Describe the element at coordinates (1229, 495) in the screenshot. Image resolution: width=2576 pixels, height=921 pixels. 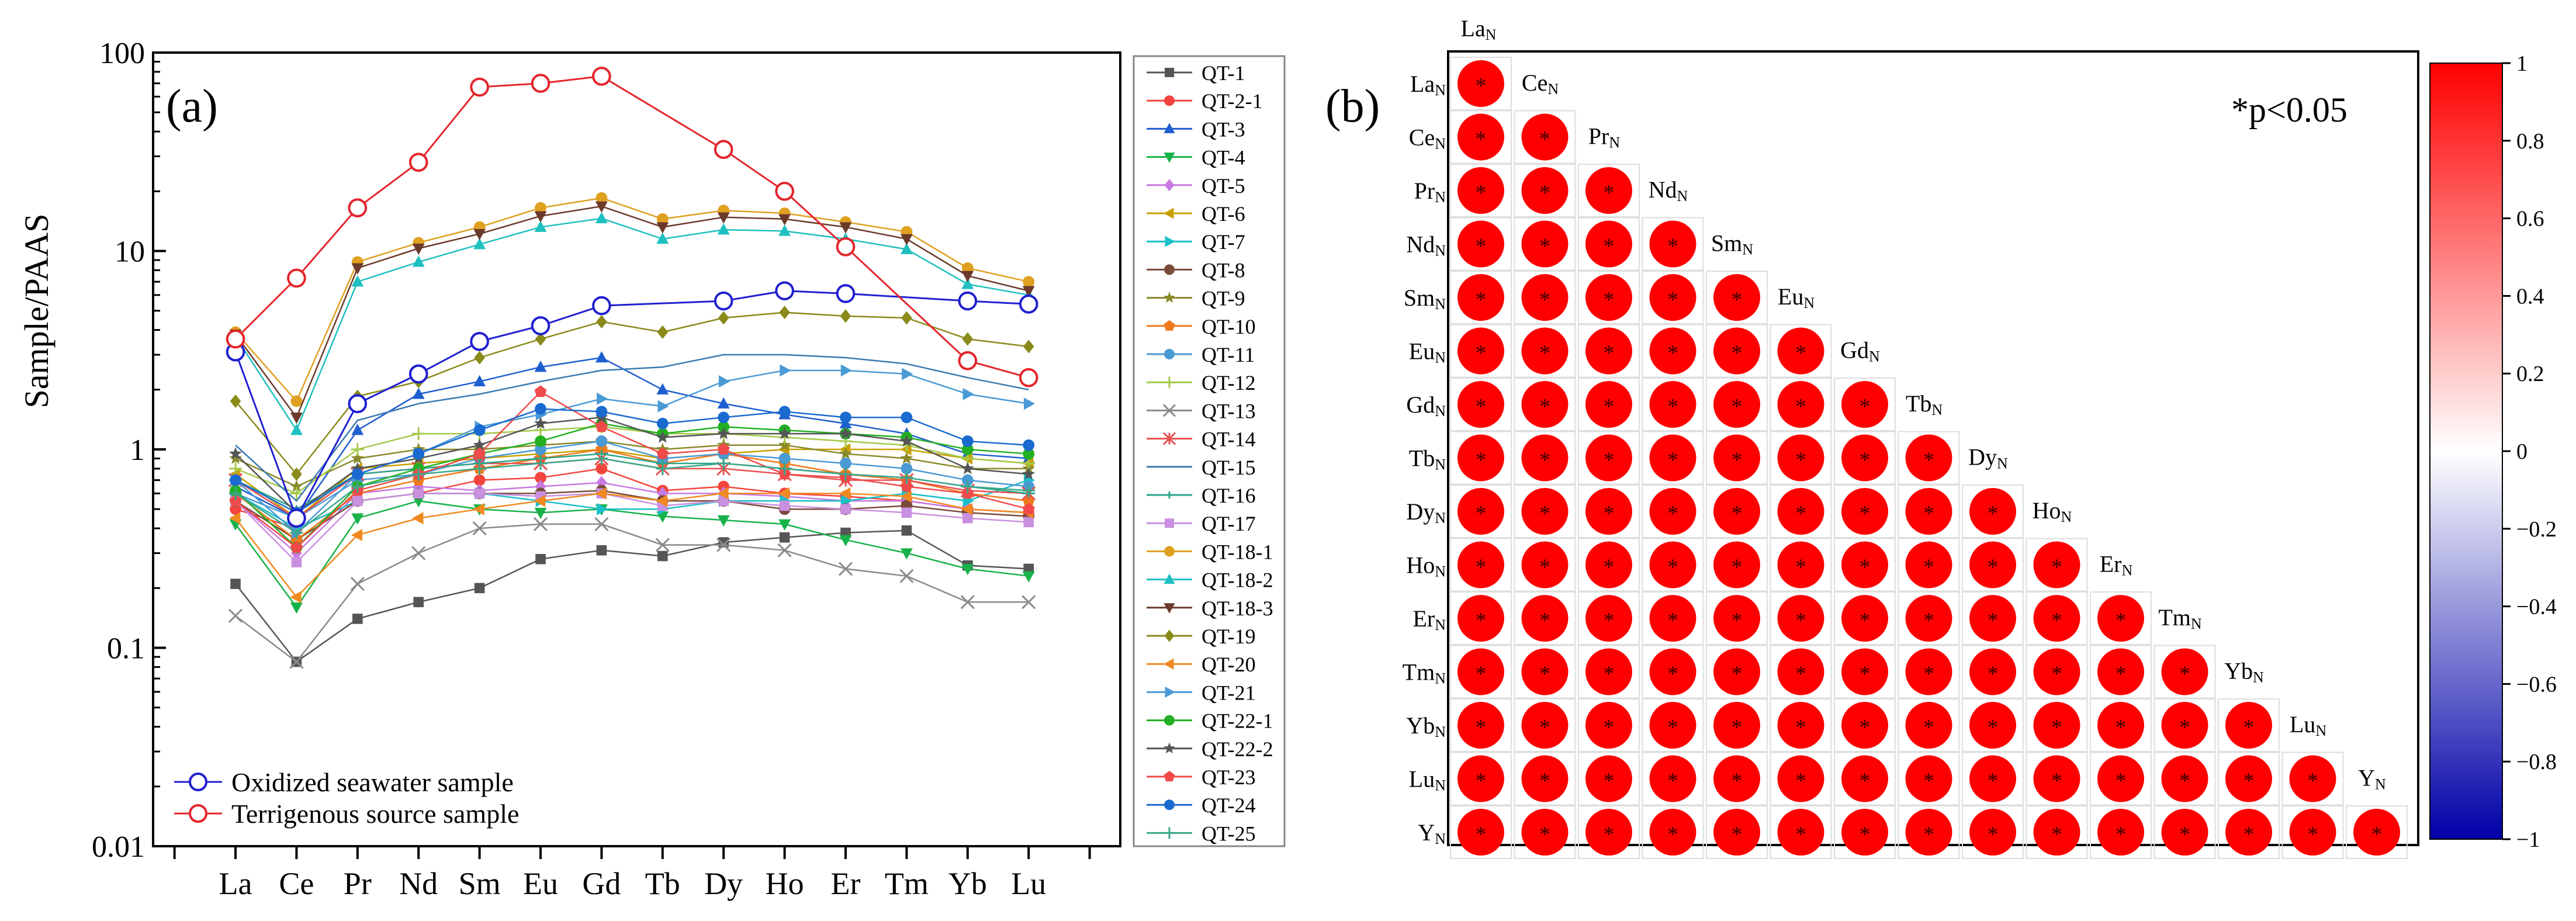
I see `legend-label: QT-16` at that location.